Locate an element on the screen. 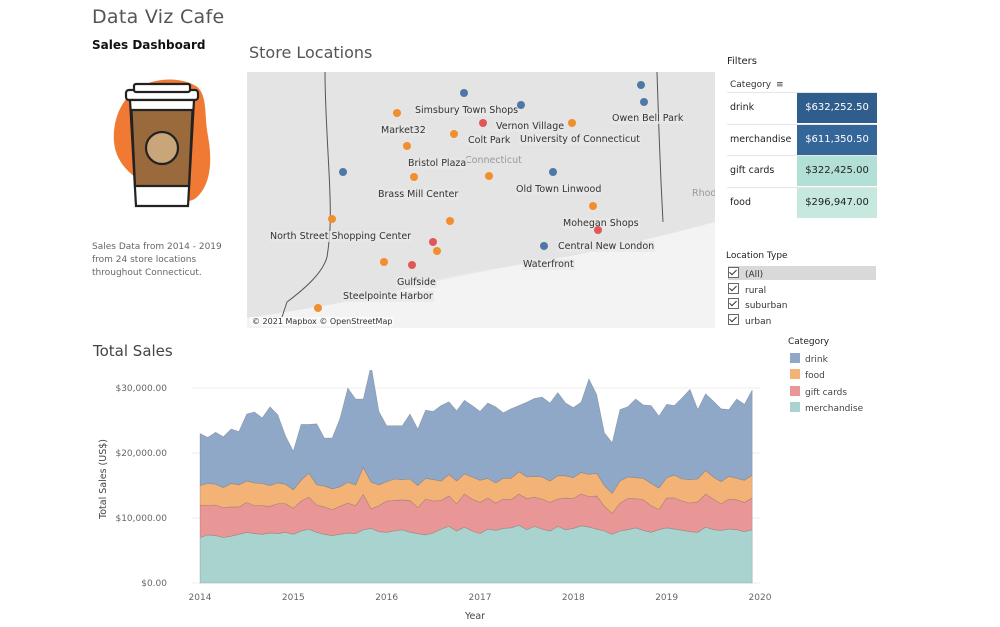  store-label: Waterfront is located at coordinates (548, 264).